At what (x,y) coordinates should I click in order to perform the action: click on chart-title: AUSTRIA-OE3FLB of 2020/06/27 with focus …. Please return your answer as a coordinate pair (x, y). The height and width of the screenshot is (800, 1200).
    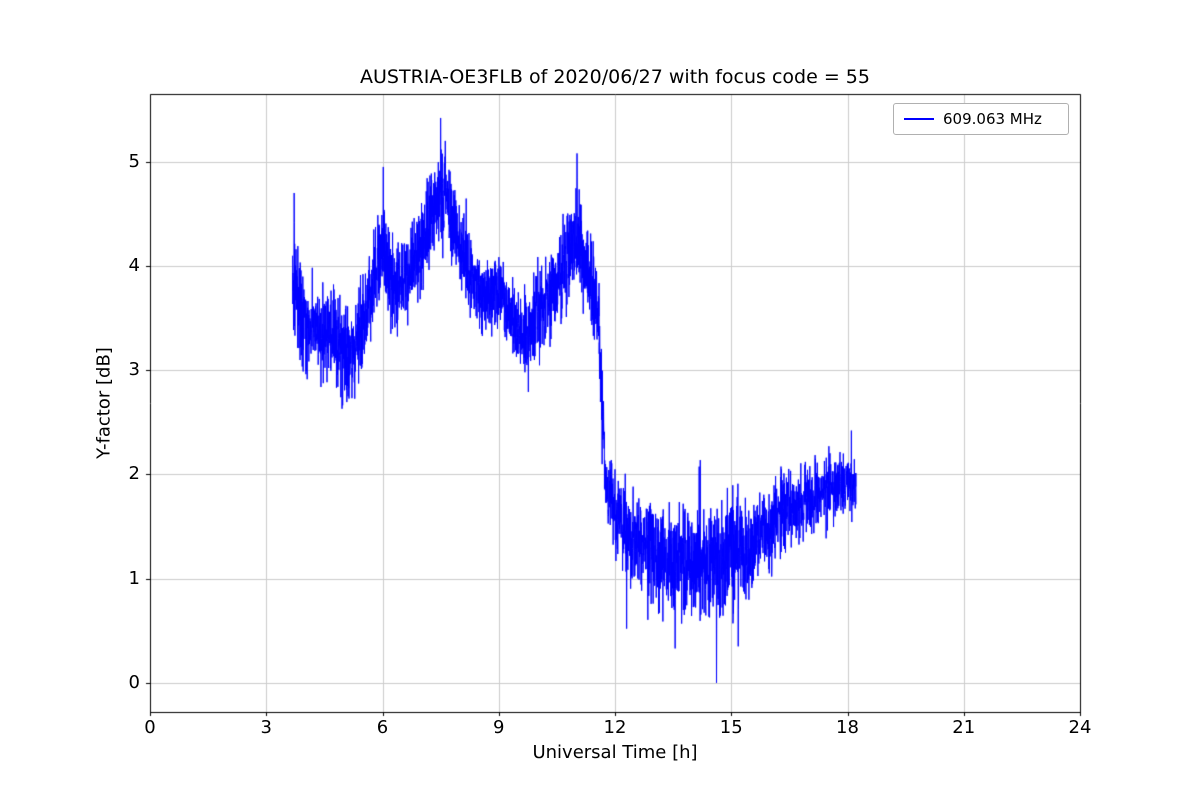
    Looking at the image, I should click on (615, 77).